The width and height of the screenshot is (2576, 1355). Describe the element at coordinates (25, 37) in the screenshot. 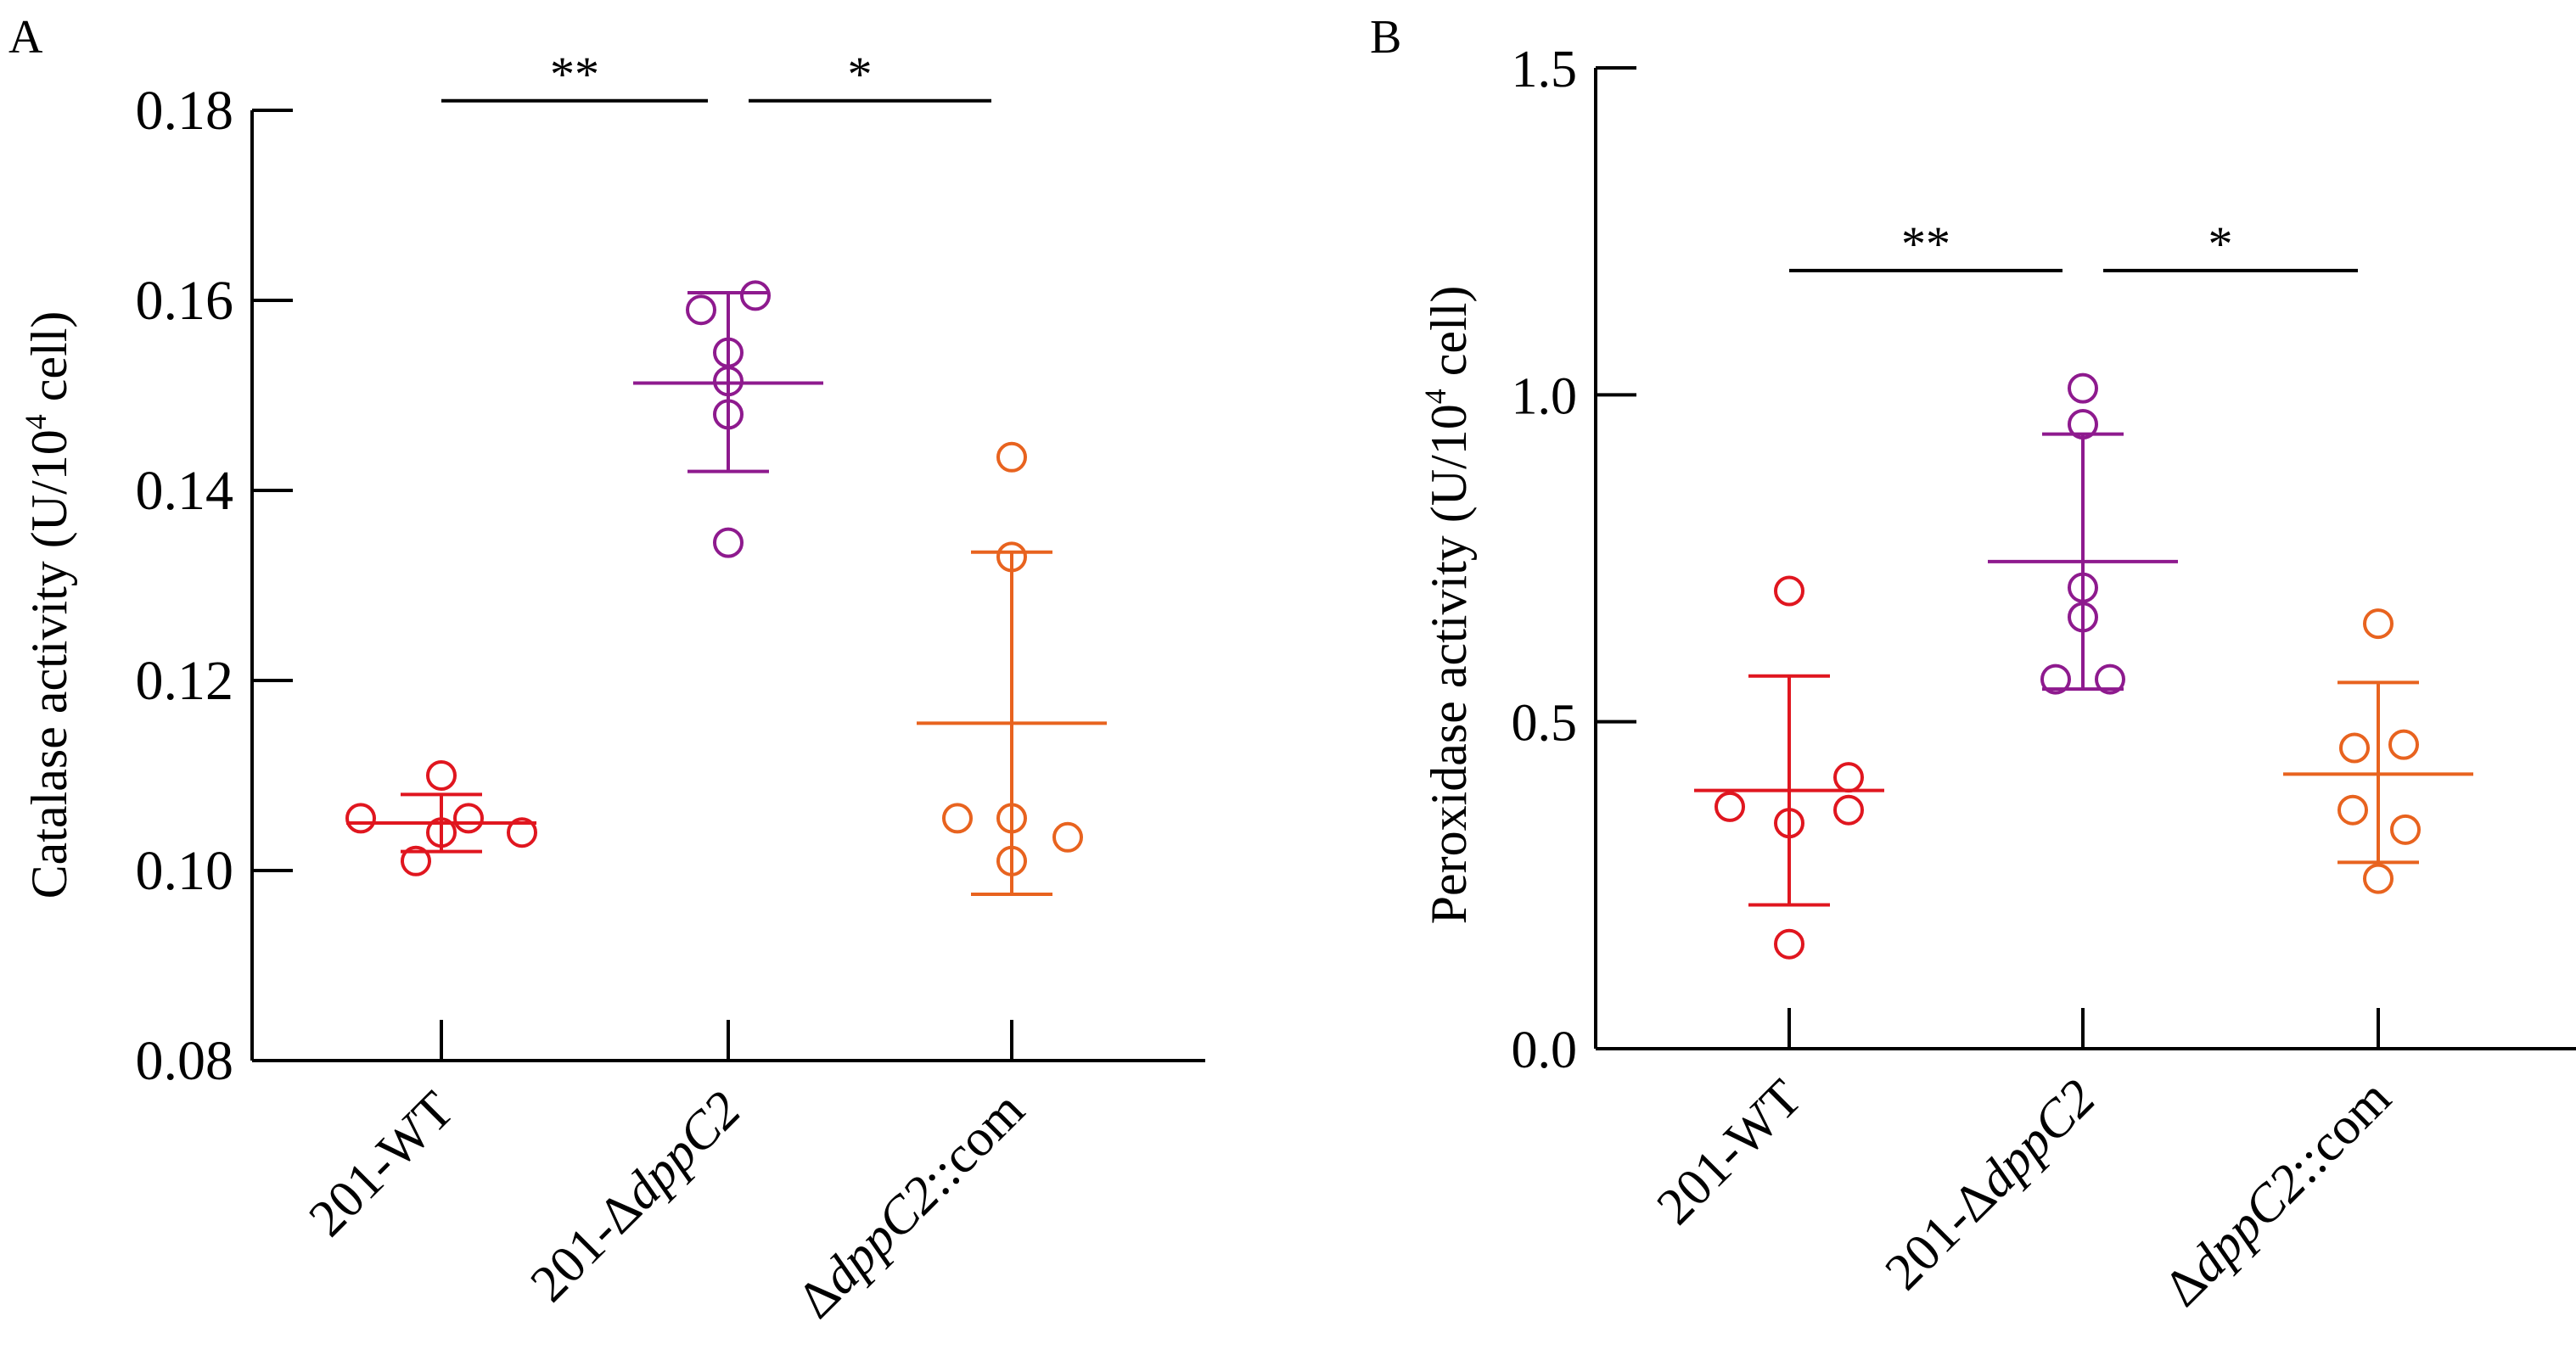

I see `panel-a-letter: A` at that location.